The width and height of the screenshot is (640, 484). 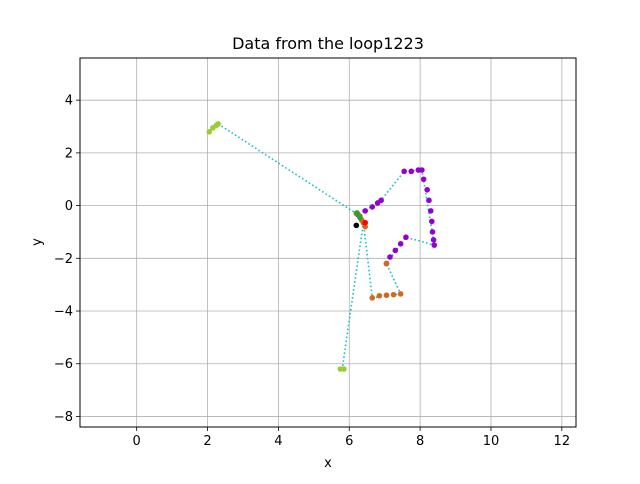 I want to click on x-tick-label: 8, so click(x=420, y=441).